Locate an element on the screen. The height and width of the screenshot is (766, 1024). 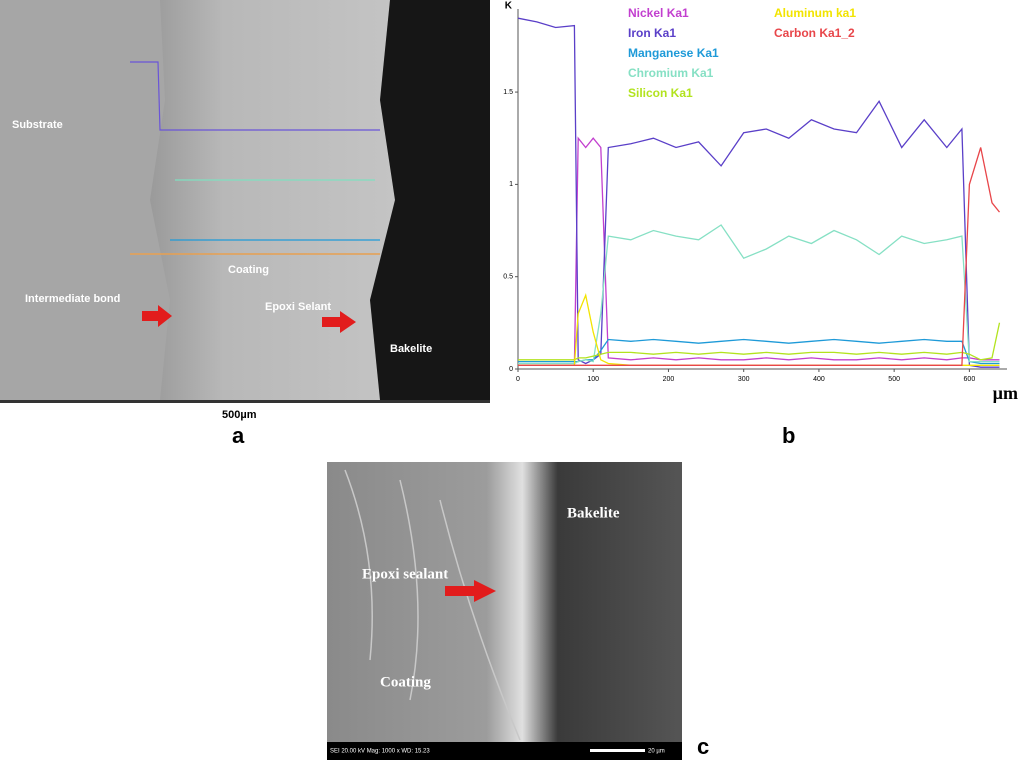
x-tick-label: 100 is located at coordinates (593, 379).